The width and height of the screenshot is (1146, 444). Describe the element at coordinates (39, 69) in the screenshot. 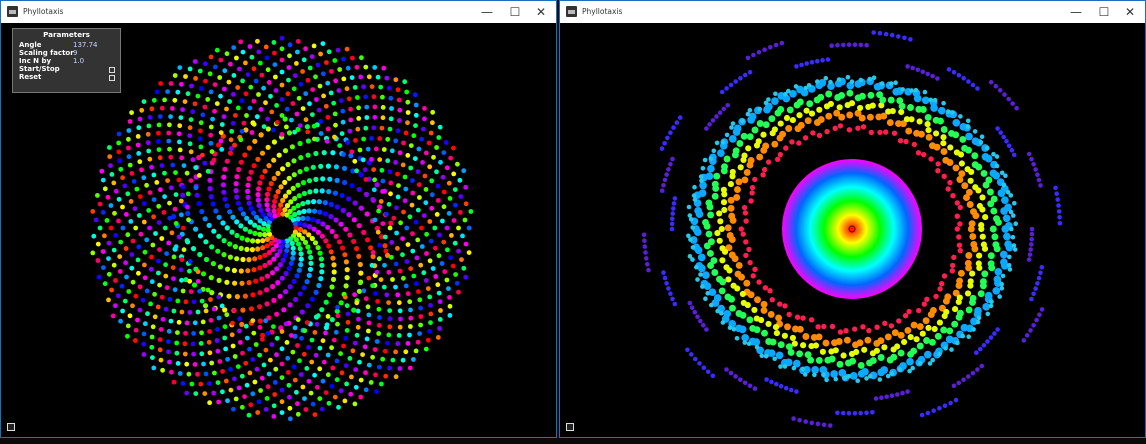

I see `start-stop-label: Start/Stop` at that location.